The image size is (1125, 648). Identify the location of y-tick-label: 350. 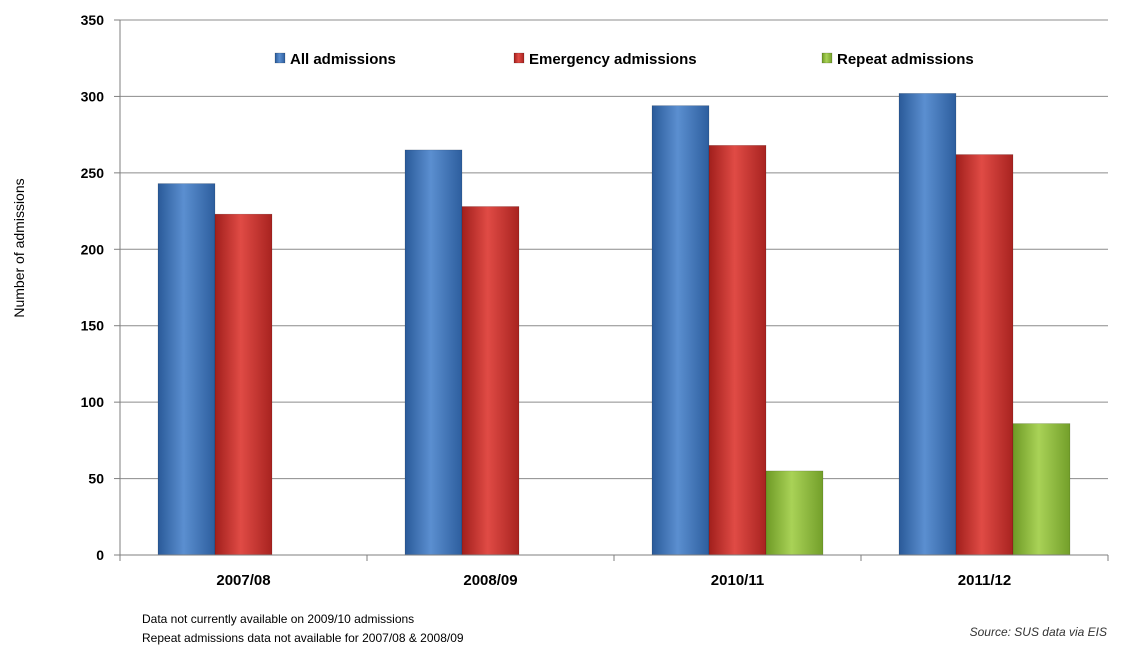
(93, 20).